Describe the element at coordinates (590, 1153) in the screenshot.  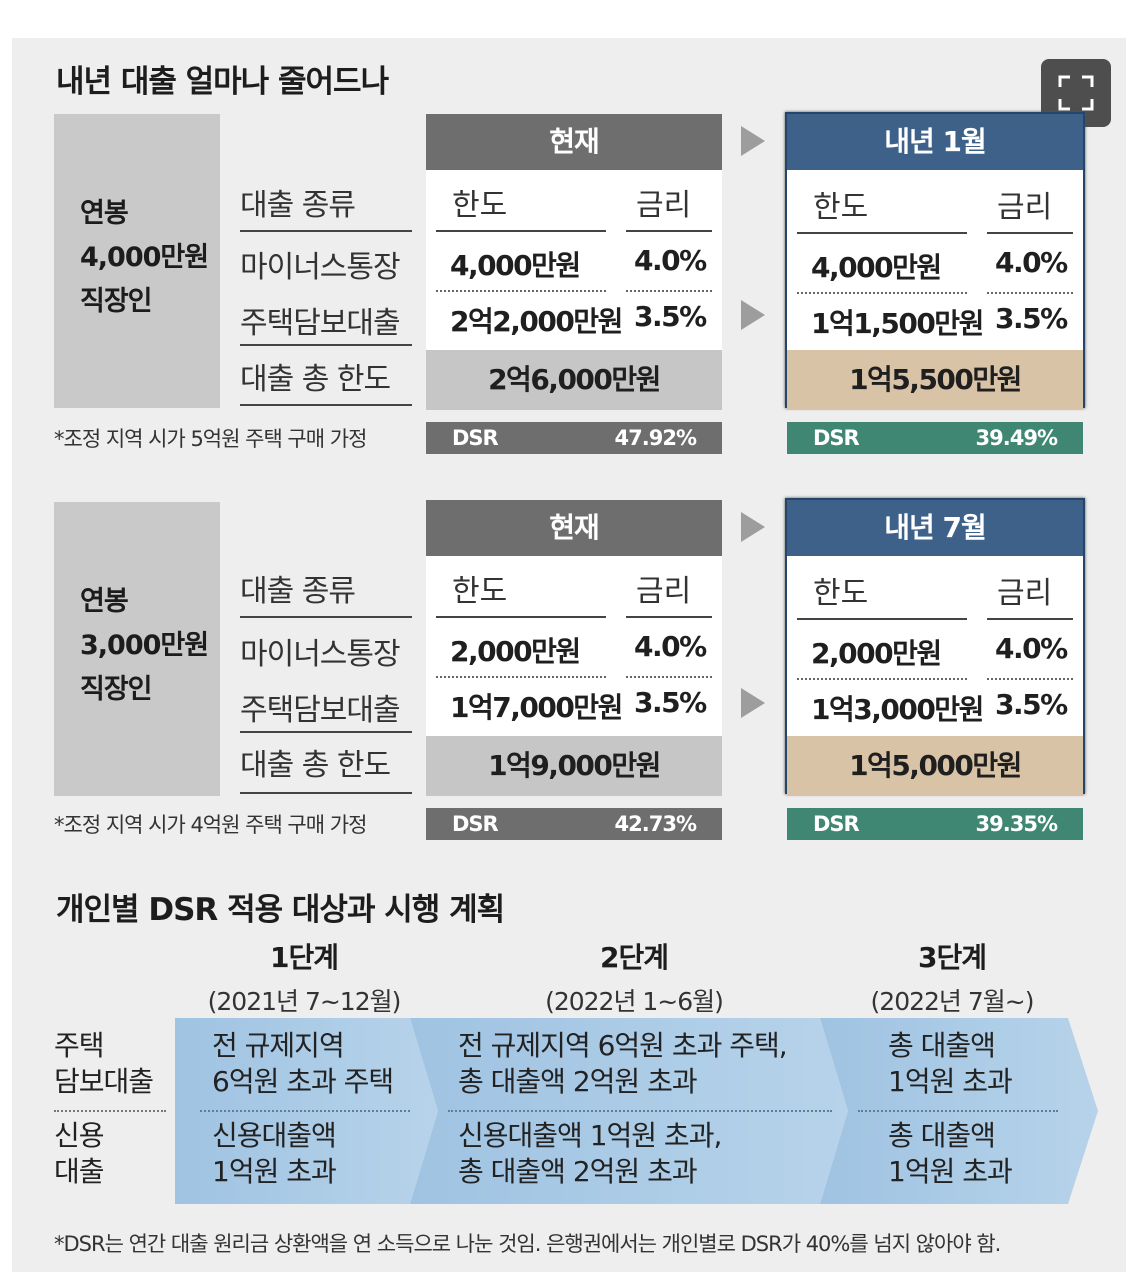
I see `stage-2-credit: 신용대출액 1억원 초과, 총 대출액 2억원 초과` at that location.